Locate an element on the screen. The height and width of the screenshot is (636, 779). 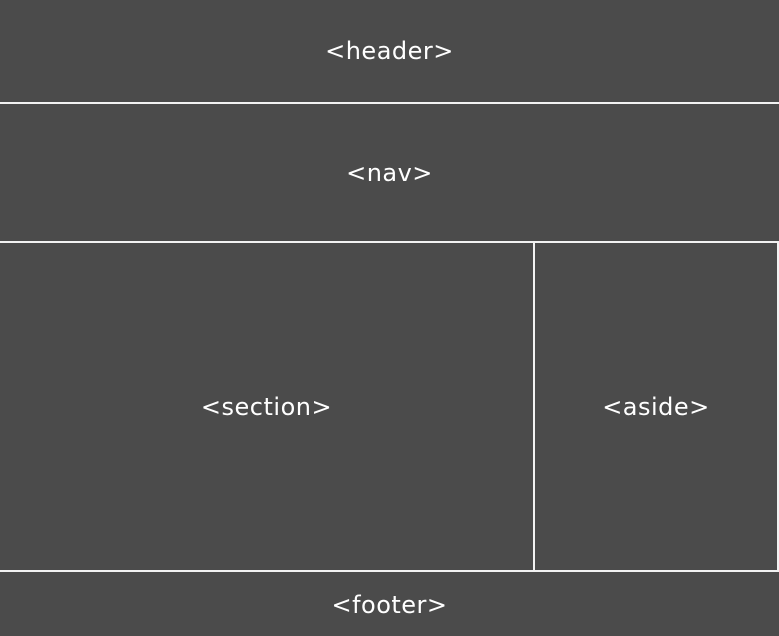
footer-label: <footer> is located at coordinates (389, 605).